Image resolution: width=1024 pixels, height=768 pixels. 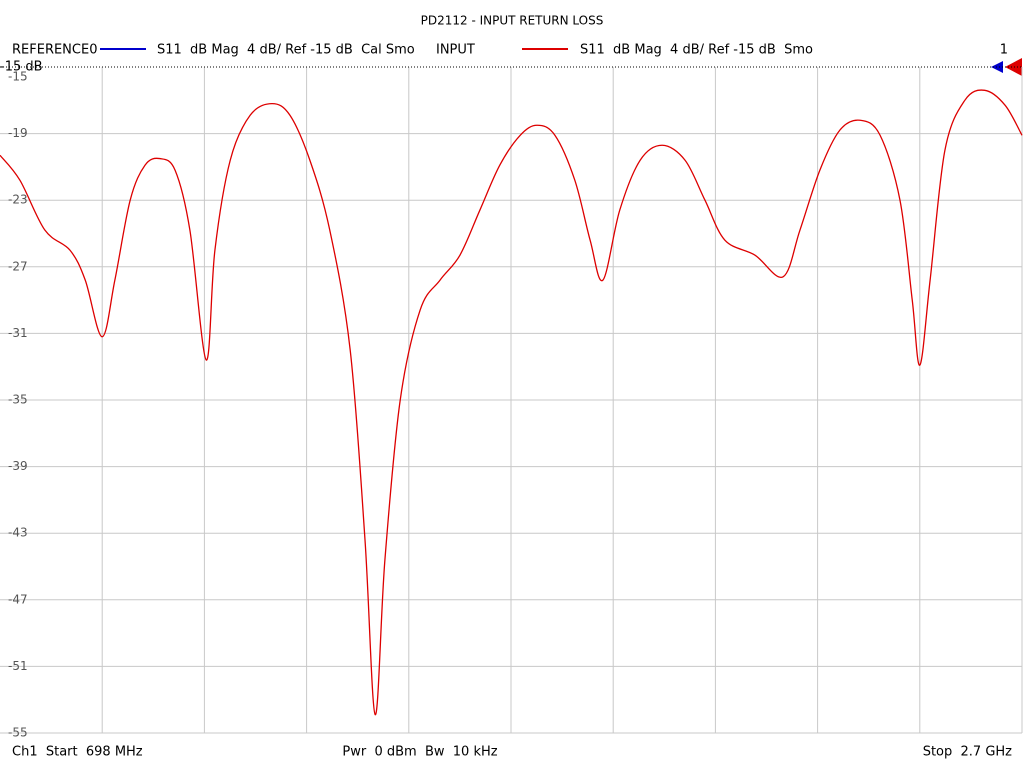 I want to click on y-tick-label: -31, so click(x=18, y=333).